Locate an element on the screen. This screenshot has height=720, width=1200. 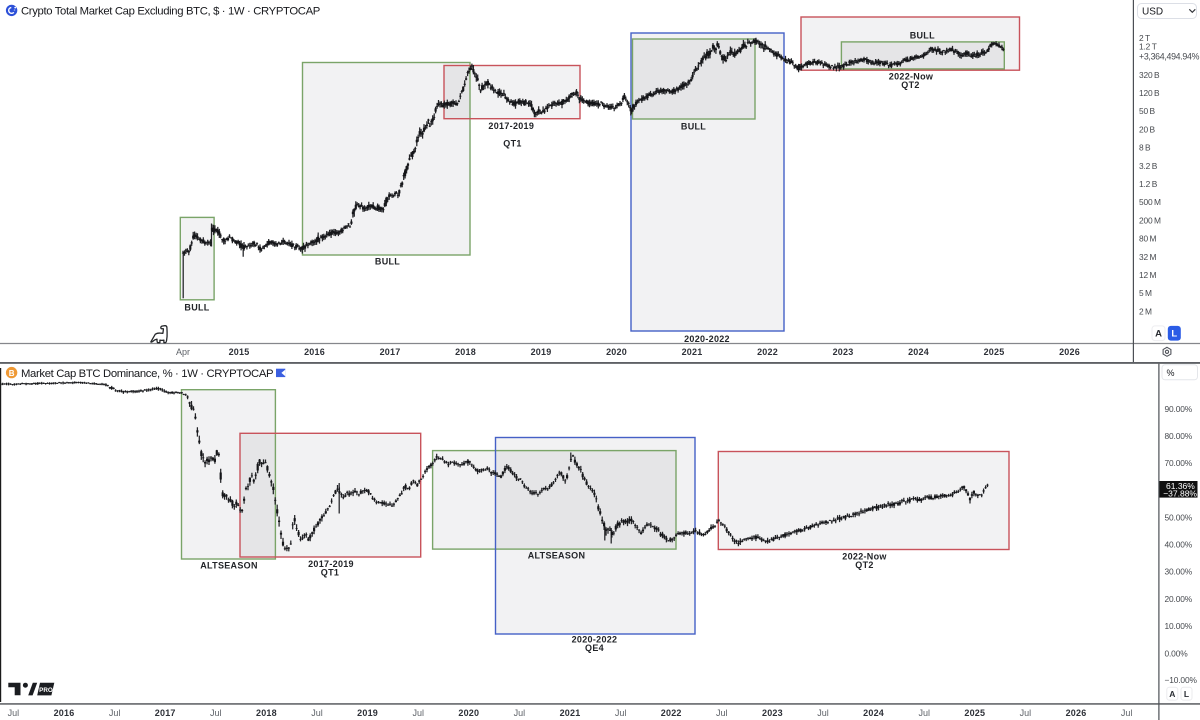
svg-text: −37.88% is located at coordinates (1180, 494).